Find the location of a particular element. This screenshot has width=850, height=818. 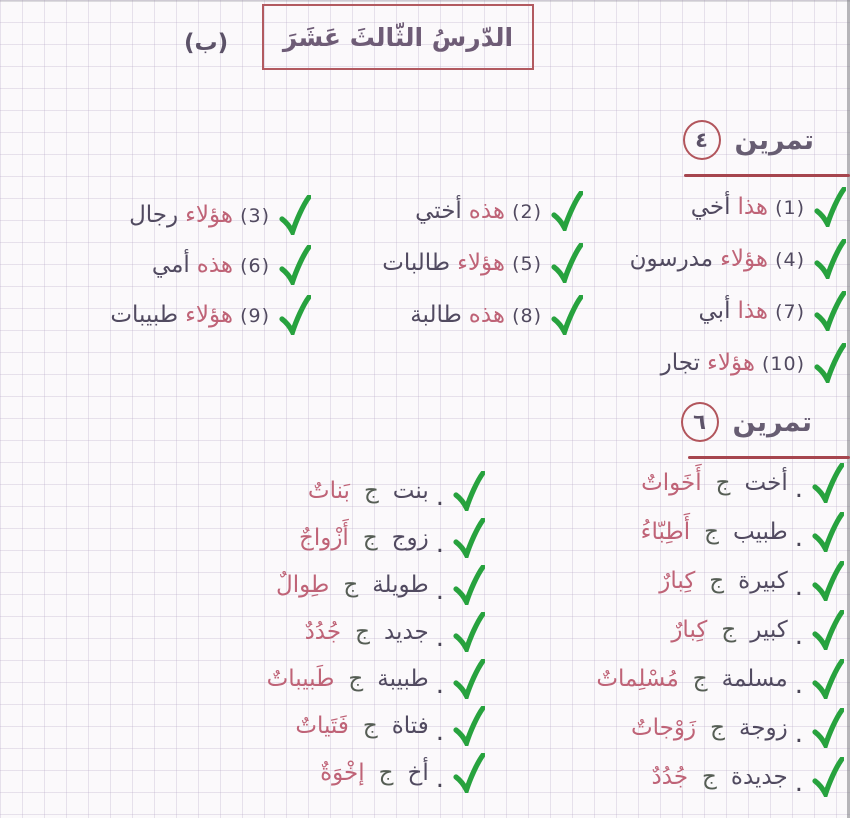

scan-edge-top is located at coordinates (425, 1).